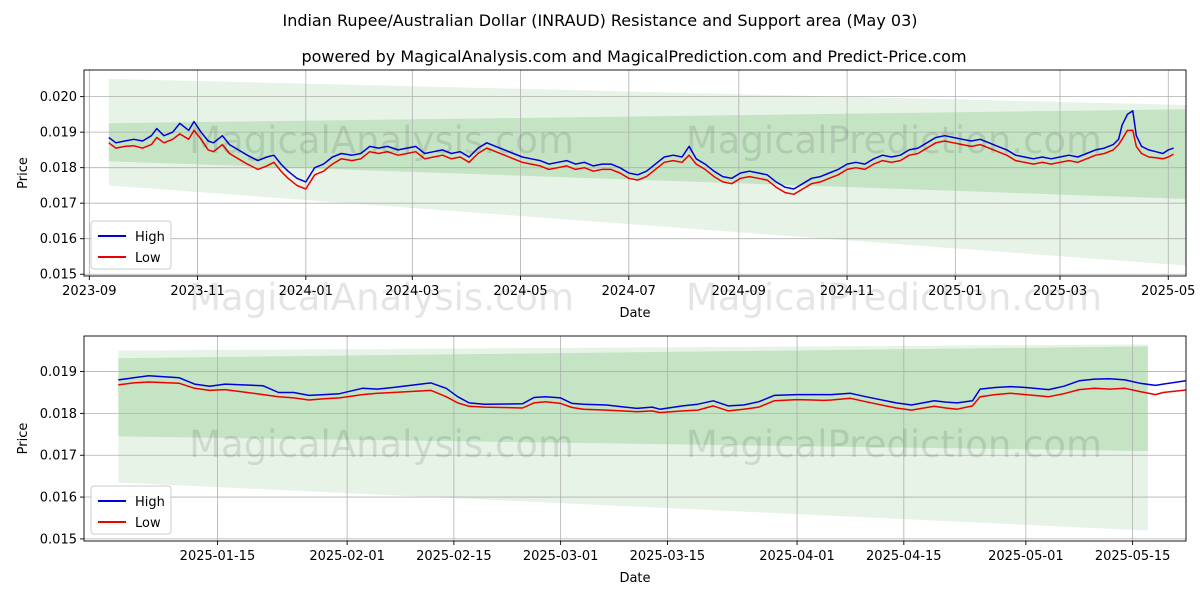  Describe the element at coordinates (904, 556) in the screenshot. I see `x-tick-label: 2025-04-15` at that location.